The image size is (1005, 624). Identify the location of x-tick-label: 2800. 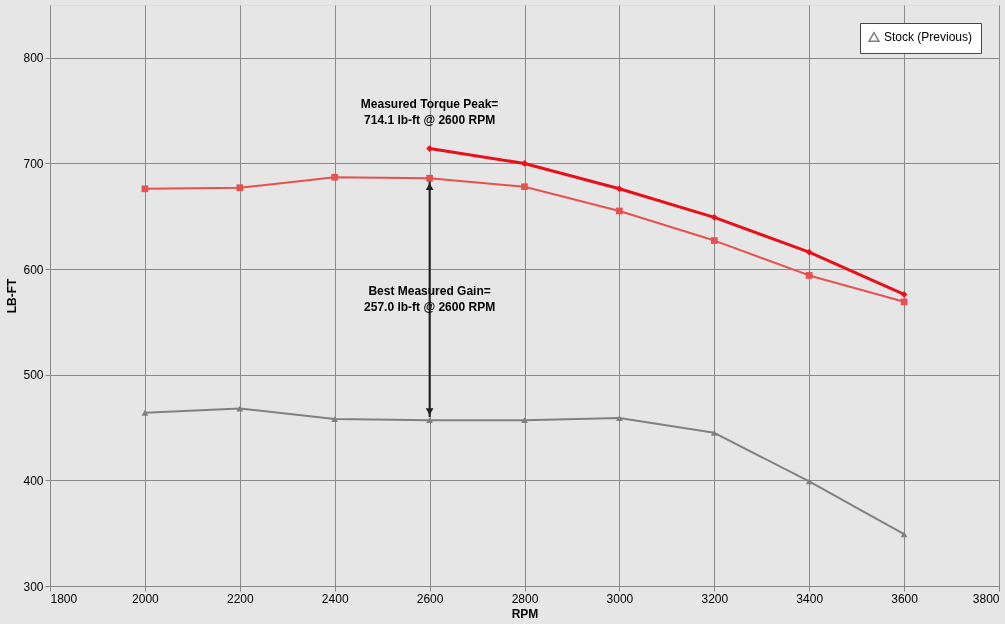
(525, 598).